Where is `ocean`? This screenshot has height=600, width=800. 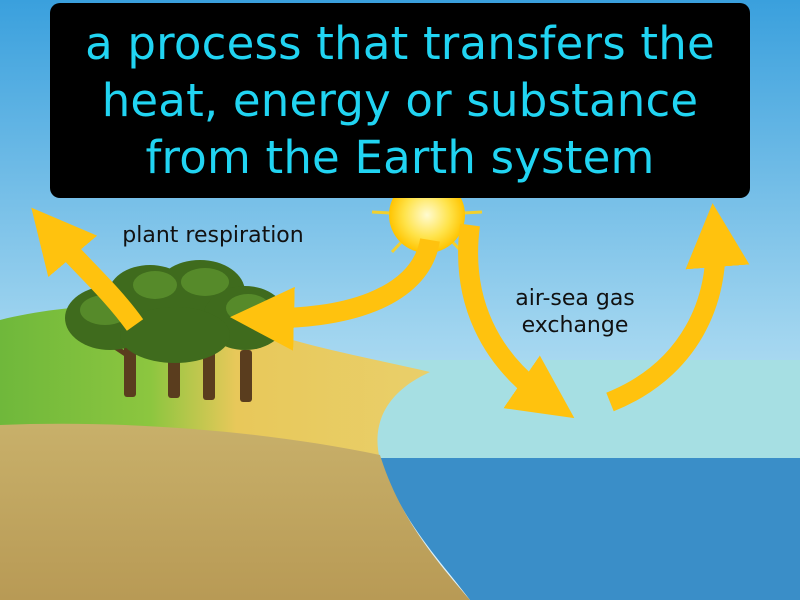
ocean is located at coordinates (590, 529).